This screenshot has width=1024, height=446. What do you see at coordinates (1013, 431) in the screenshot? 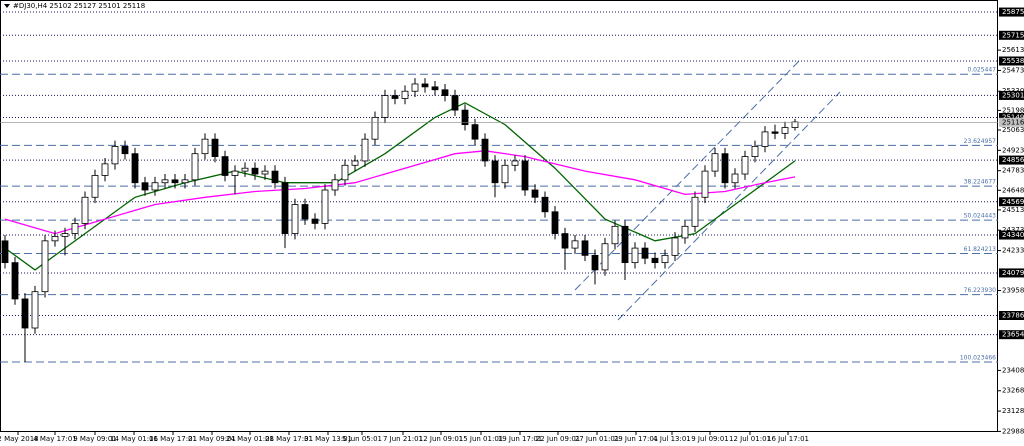
I see `y-tick-label: 22988` at bounding box center [1013, 431].